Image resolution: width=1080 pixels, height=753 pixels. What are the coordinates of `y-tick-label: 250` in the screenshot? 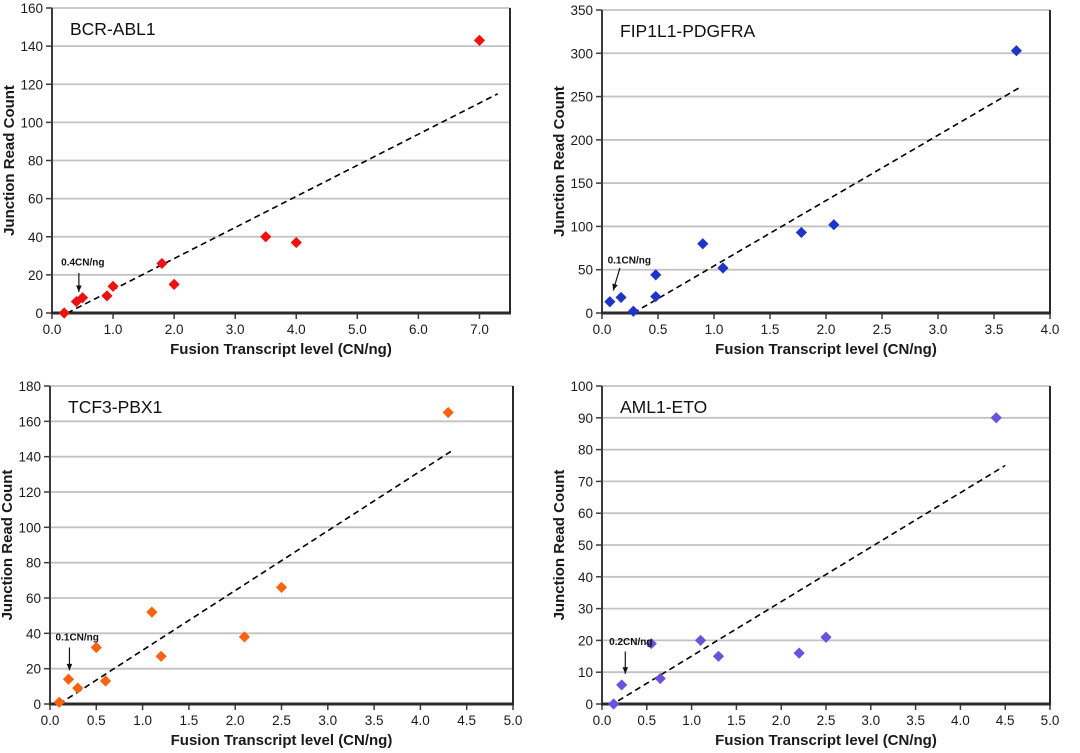 It's located at (581, 97).